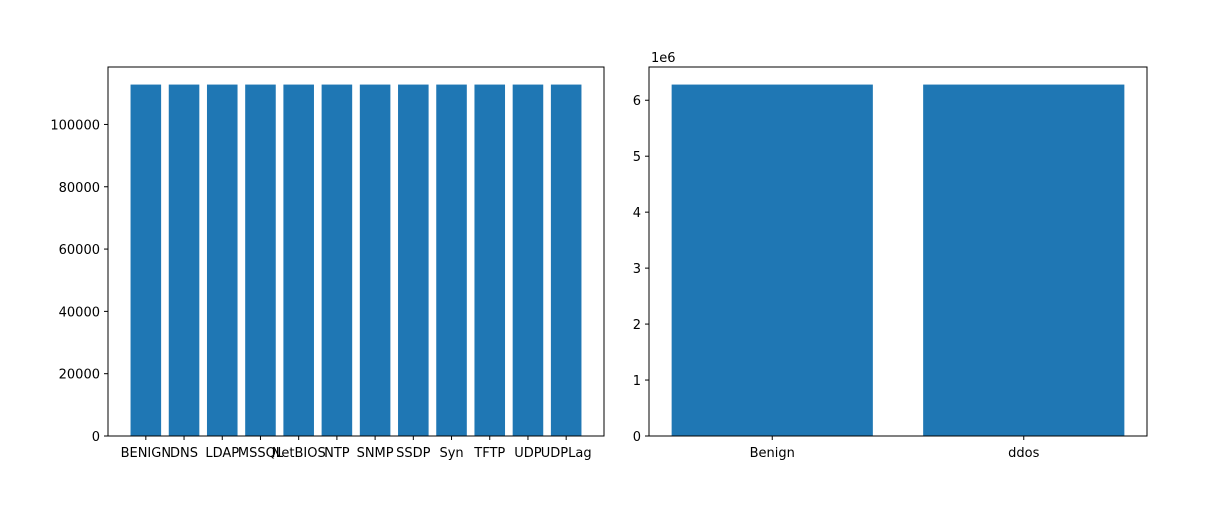  Describe the element at coordinates (637, 101) in the screenshot. I see `y-tick-label: 6` at that location.